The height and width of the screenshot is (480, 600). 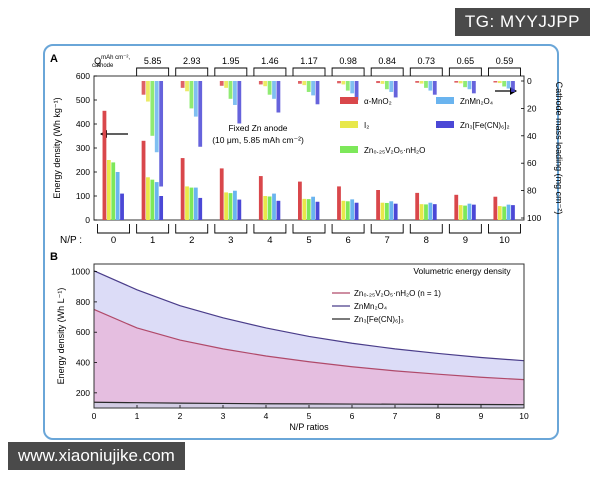 I want to click on panel-a-letter: A, so click(x=54, y=59).